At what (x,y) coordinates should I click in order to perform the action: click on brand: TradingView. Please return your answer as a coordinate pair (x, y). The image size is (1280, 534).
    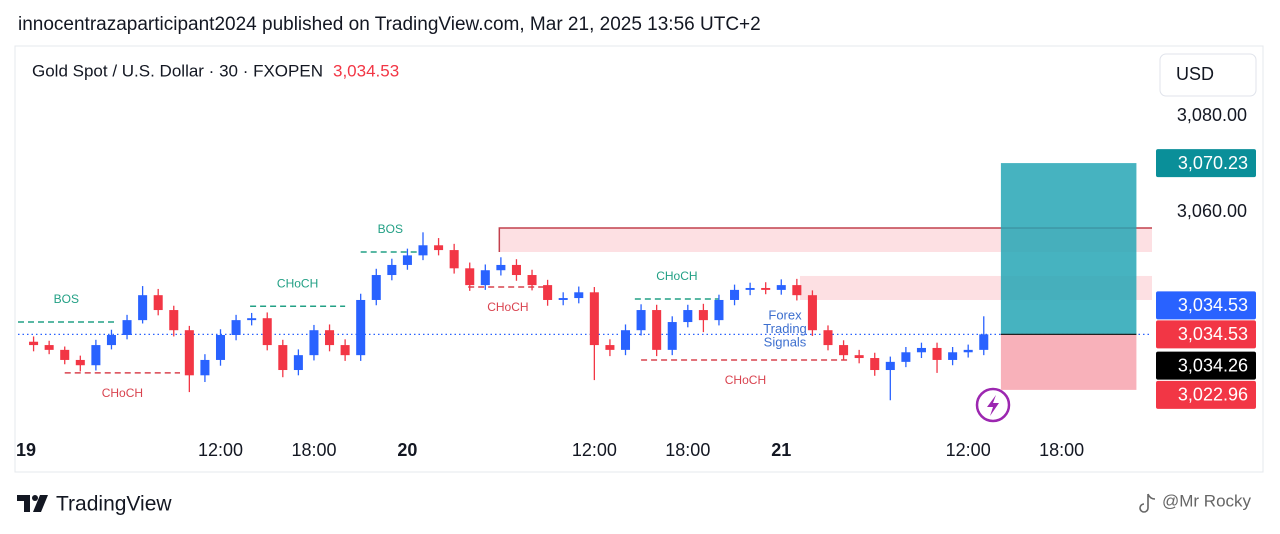
    Looking at the image, I should click on (114, 504).